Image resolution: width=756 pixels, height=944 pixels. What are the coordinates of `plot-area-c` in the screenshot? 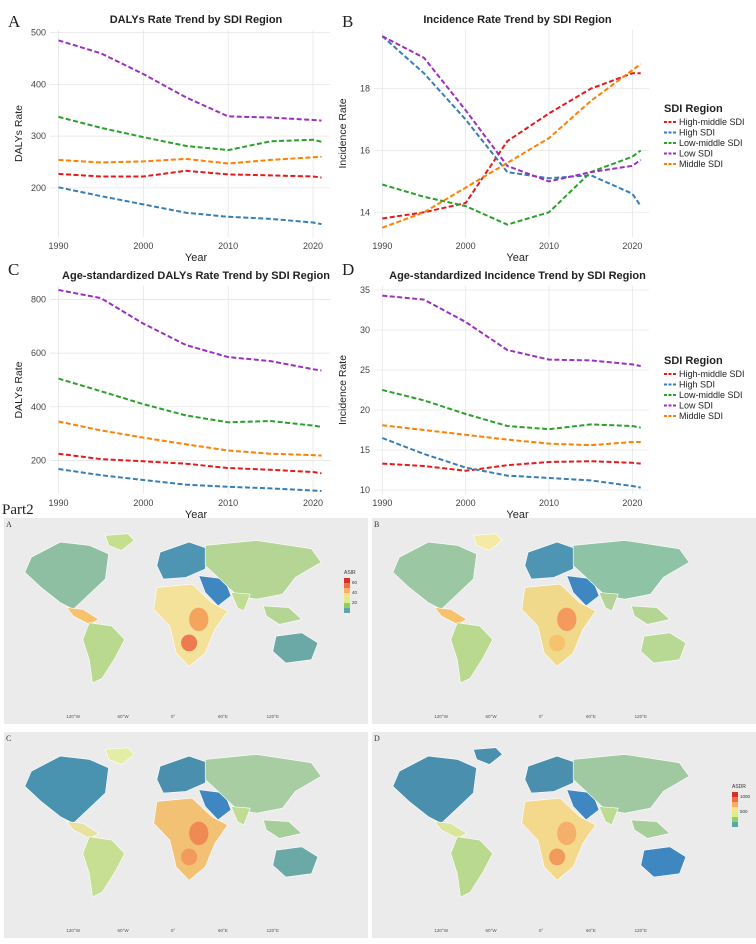 It's located at (190, 390).